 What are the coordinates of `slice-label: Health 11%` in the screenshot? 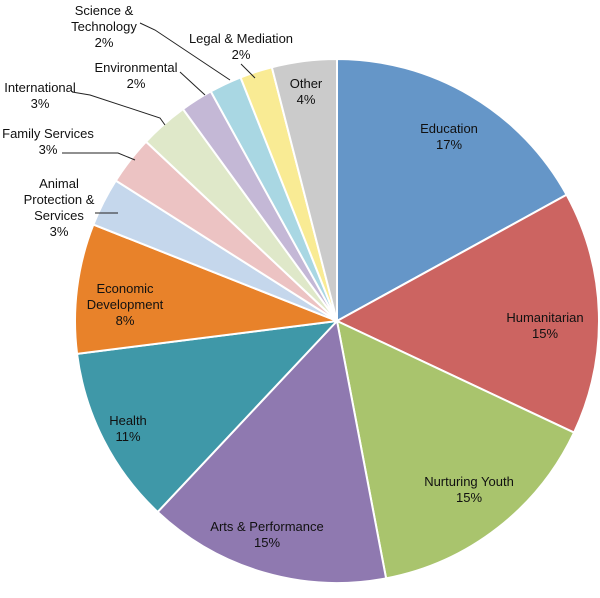 It's located at (128, 428).